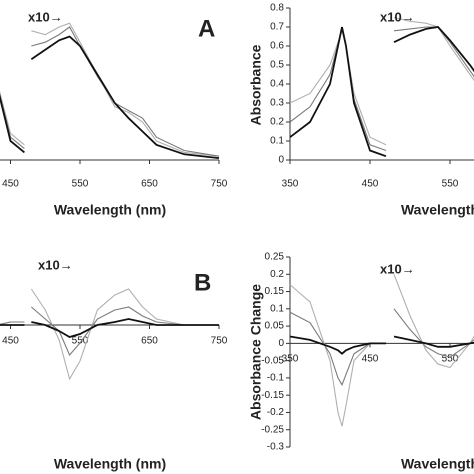  Describe the element at coordinates (277, 84) in the screenshot. I see `y-tick-label: 0.4` at that location.